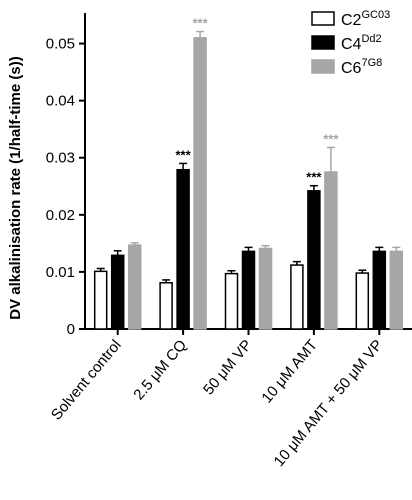 The width and height of the screenshot is (412, 500). What do you see at coordinates (228, 368) in the screenshot?
I see `x-tick-label: 50 μM VP` at bounding box center [228, 368].